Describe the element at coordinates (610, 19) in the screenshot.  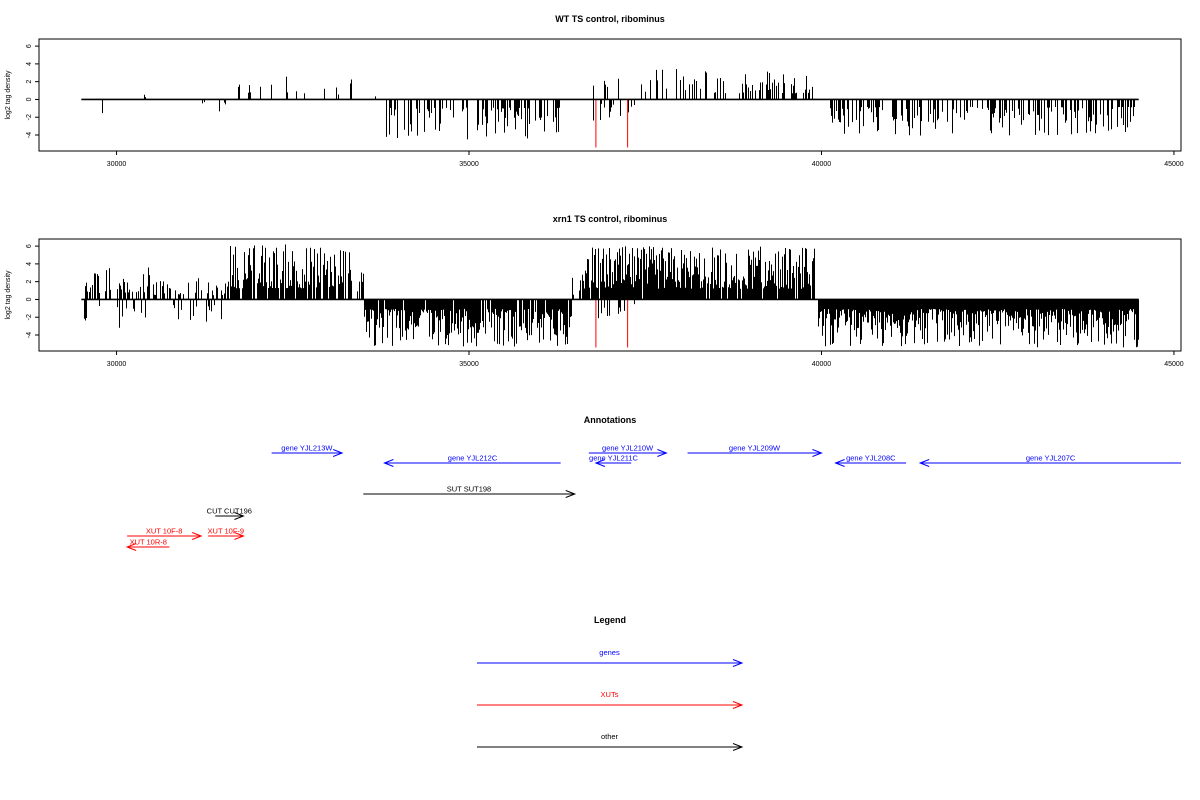
I see `panel-wt-title: WT TS control, ribominus` at that location.